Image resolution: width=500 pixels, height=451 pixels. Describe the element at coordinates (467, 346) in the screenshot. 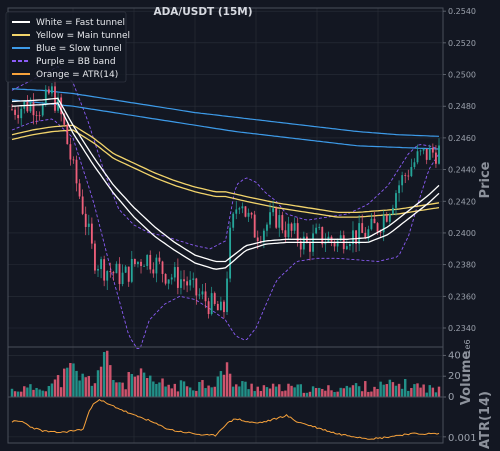

I see `volume-scale-label: 1e6` at that location.